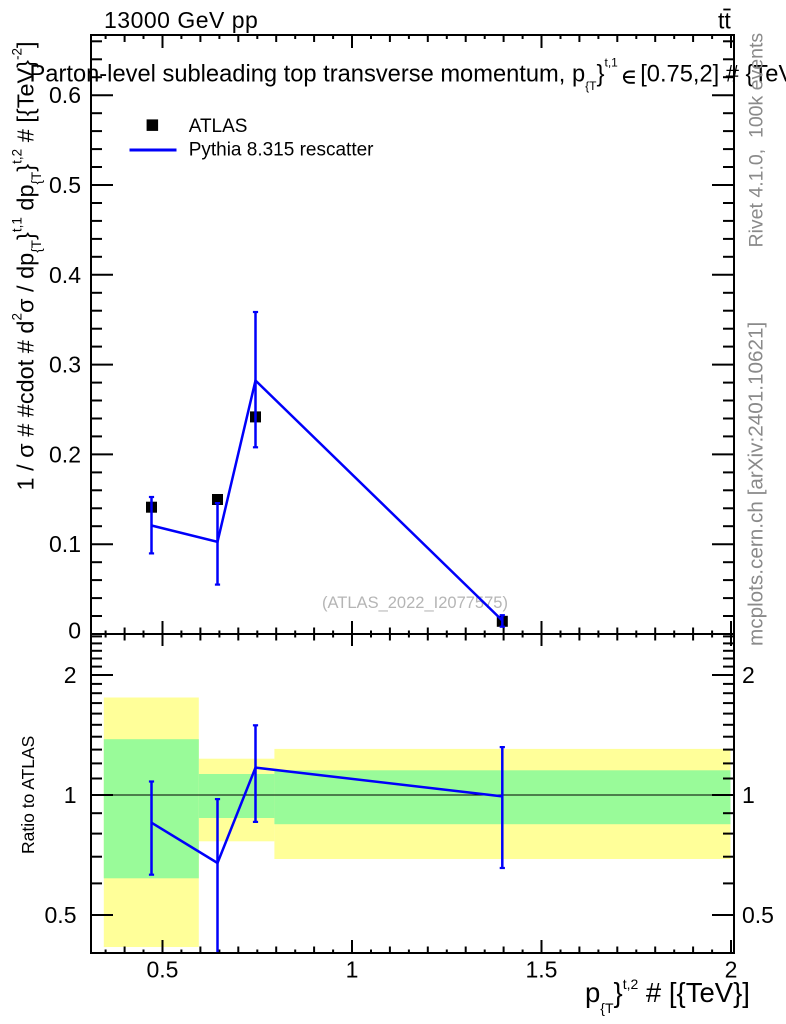 This screenshot has height=1024, width=786. What do you see at coordinates (415, 603) in the screenshot?
I see `svg-text: (ATLAS_2022_I2077575)` at bounding box center [415, 603].